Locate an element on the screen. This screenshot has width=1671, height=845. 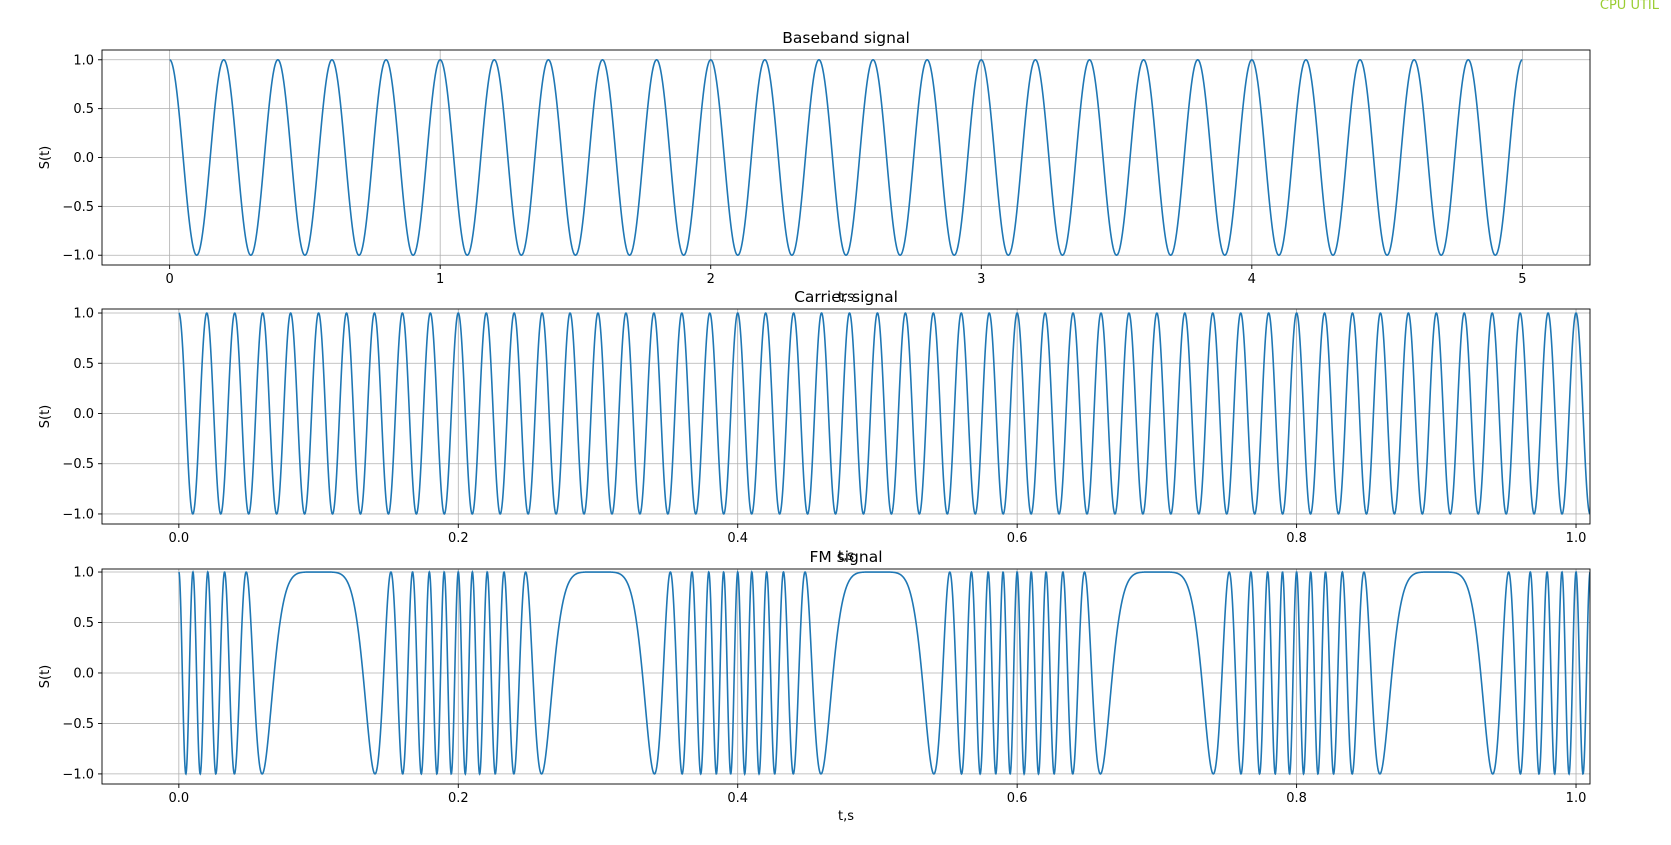
x-tick-label: 4 is located at coordinates (1252, 279).